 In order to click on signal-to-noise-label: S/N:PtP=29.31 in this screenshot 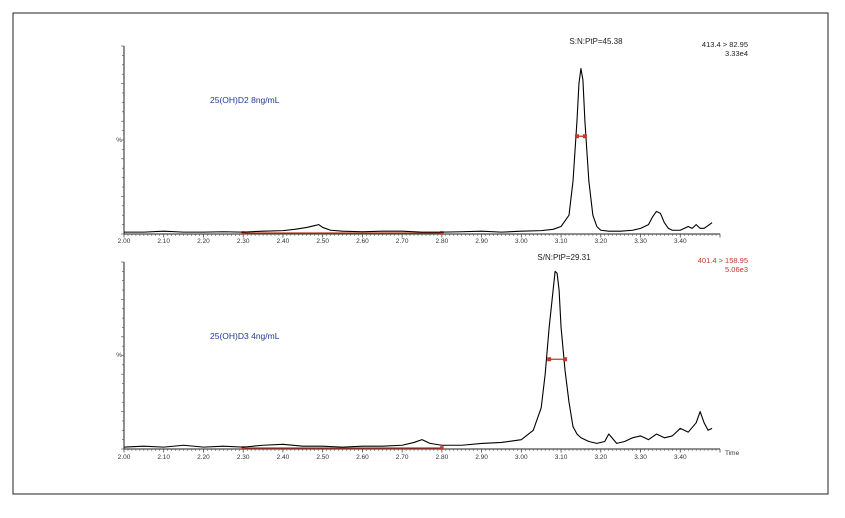, I will do `click(564, 257)`.